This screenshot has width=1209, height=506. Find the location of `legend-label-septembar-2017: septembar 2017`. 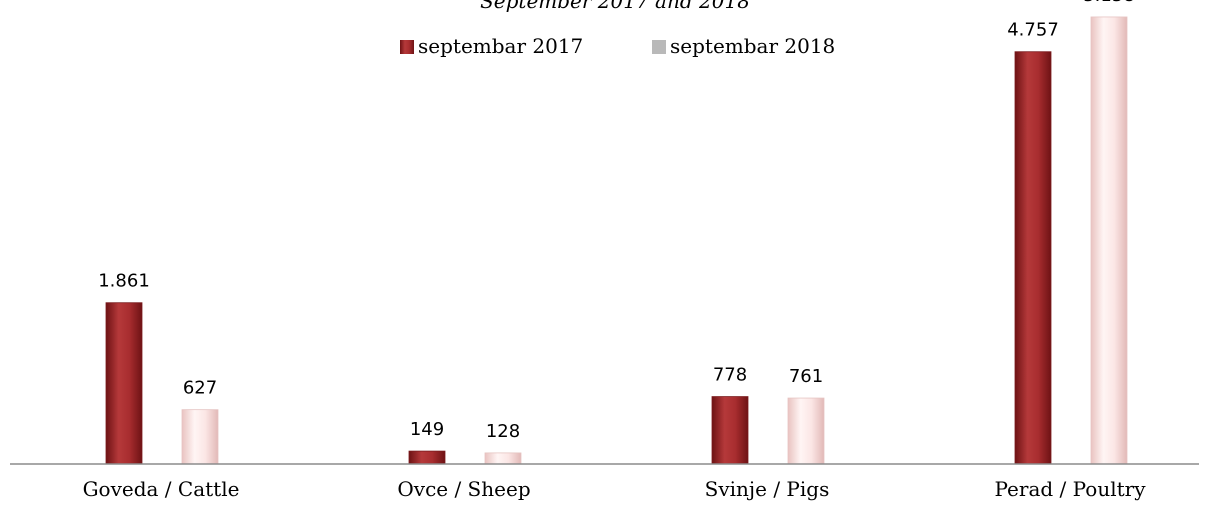

legend-label-septembar-2017: septembar 2017 is located at coordinates (500, 46).